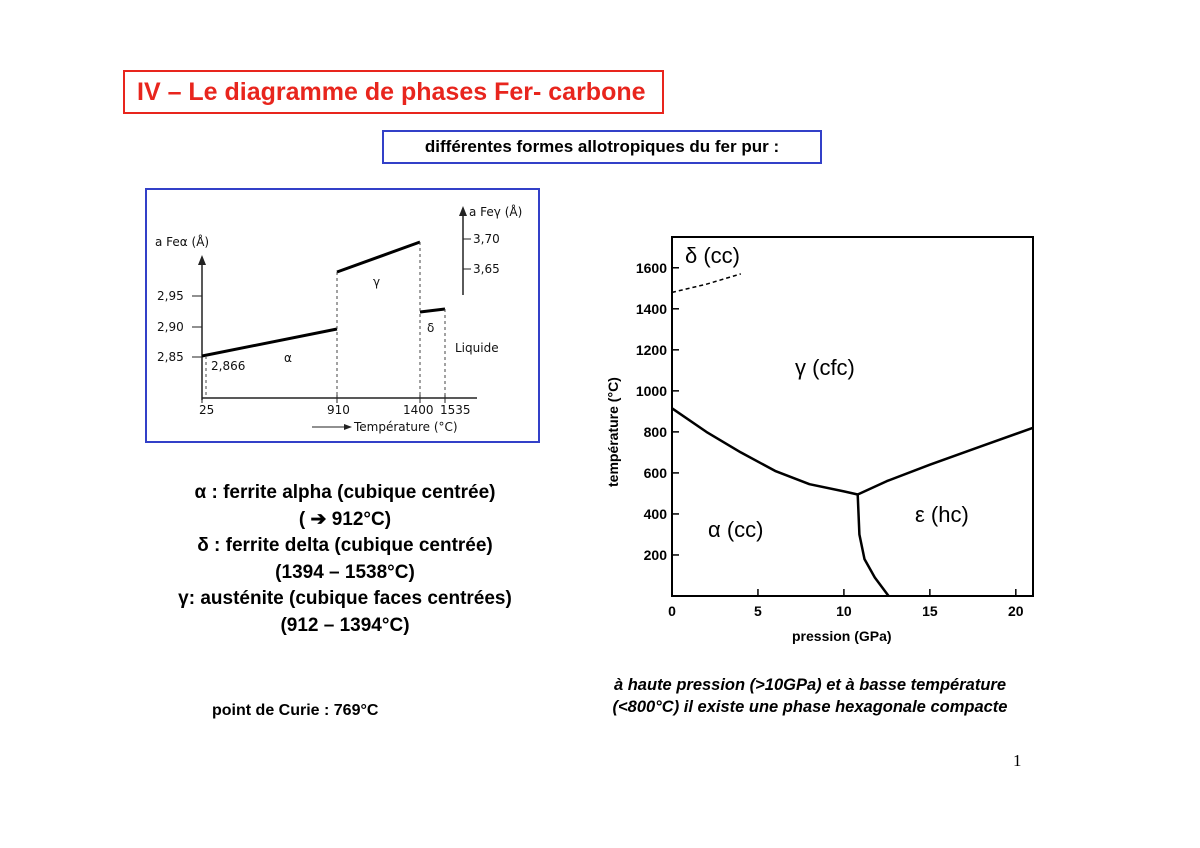  Describe the element at coordinates (656, 514) in the screenshot. I see `y-tick-label-400: 400` at that location.